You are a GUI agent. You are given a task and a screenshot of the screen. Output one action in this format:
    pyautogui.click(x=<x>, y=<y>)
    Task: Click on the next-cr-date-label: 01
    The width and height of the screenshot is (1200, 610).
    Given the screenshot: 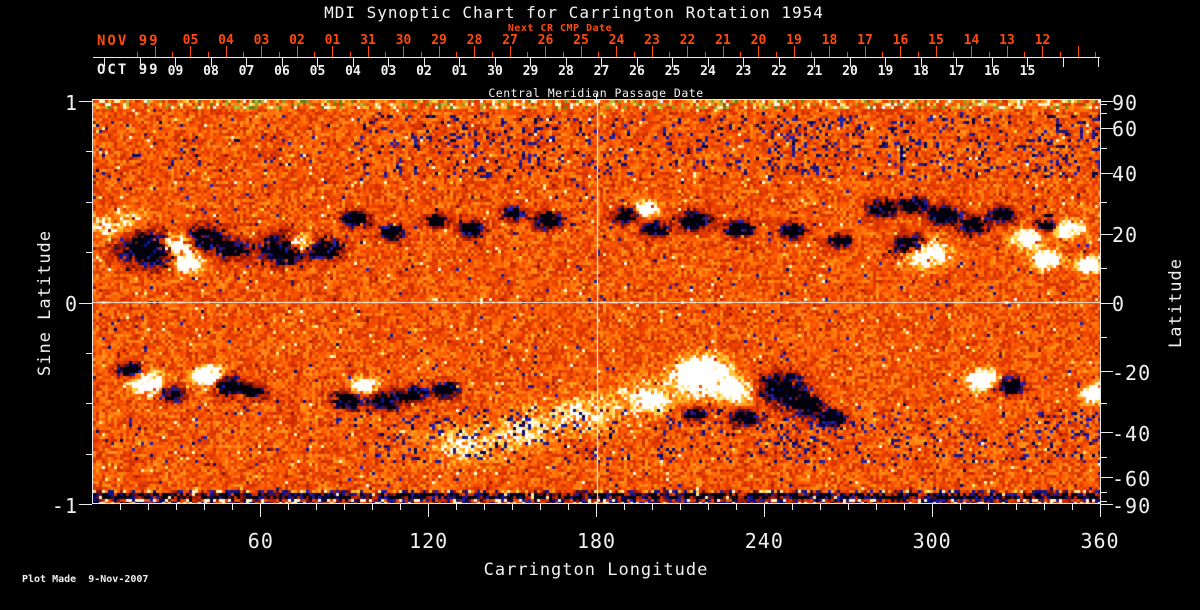 What is the action you would take?
    pyautogui.click(x=332, y=40)
    